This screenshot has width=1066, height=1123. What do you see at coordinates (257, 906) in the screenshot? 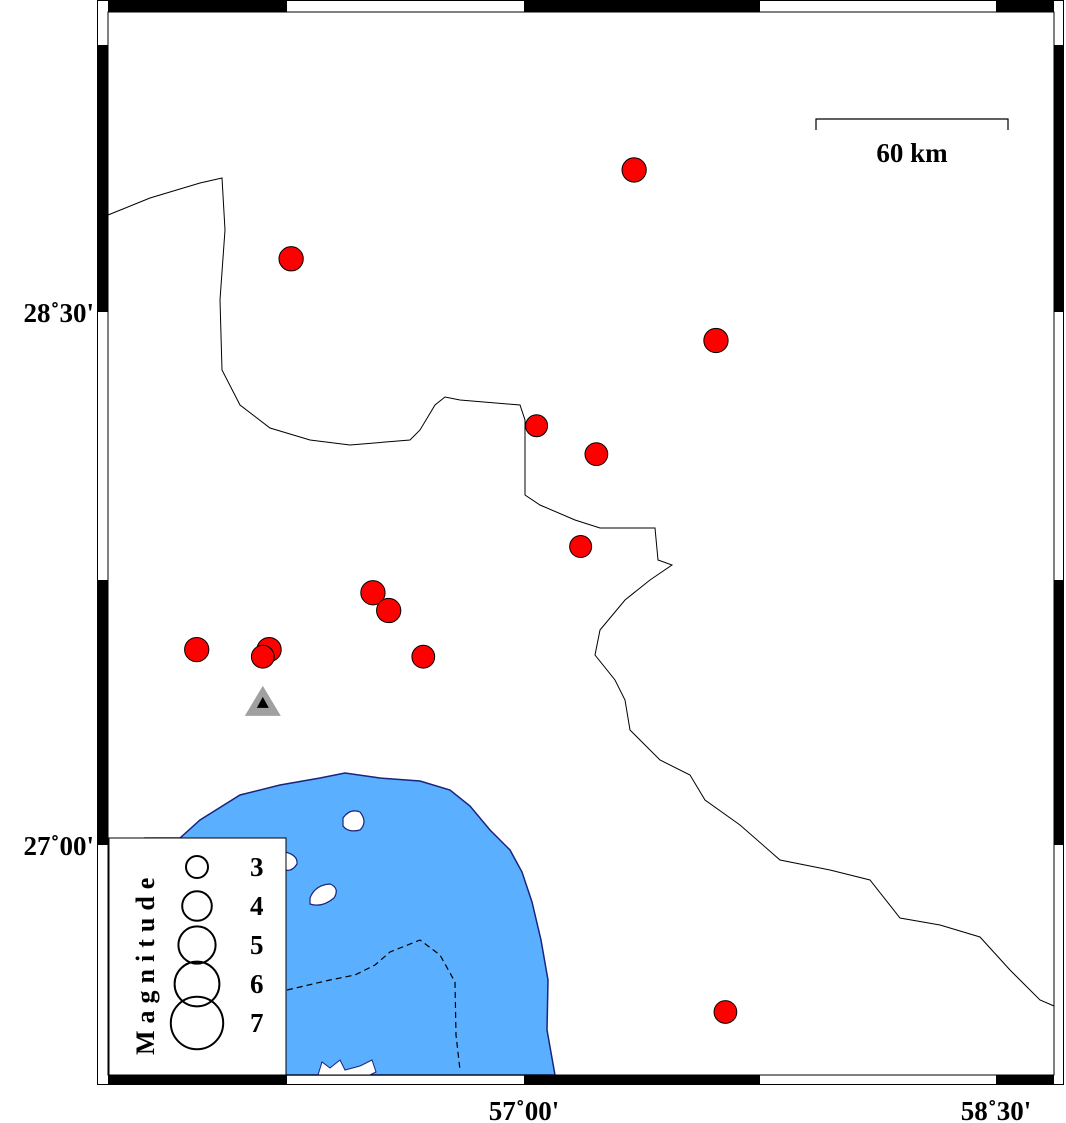
I see `legend-label: 4` at bounding box center [257, 906].